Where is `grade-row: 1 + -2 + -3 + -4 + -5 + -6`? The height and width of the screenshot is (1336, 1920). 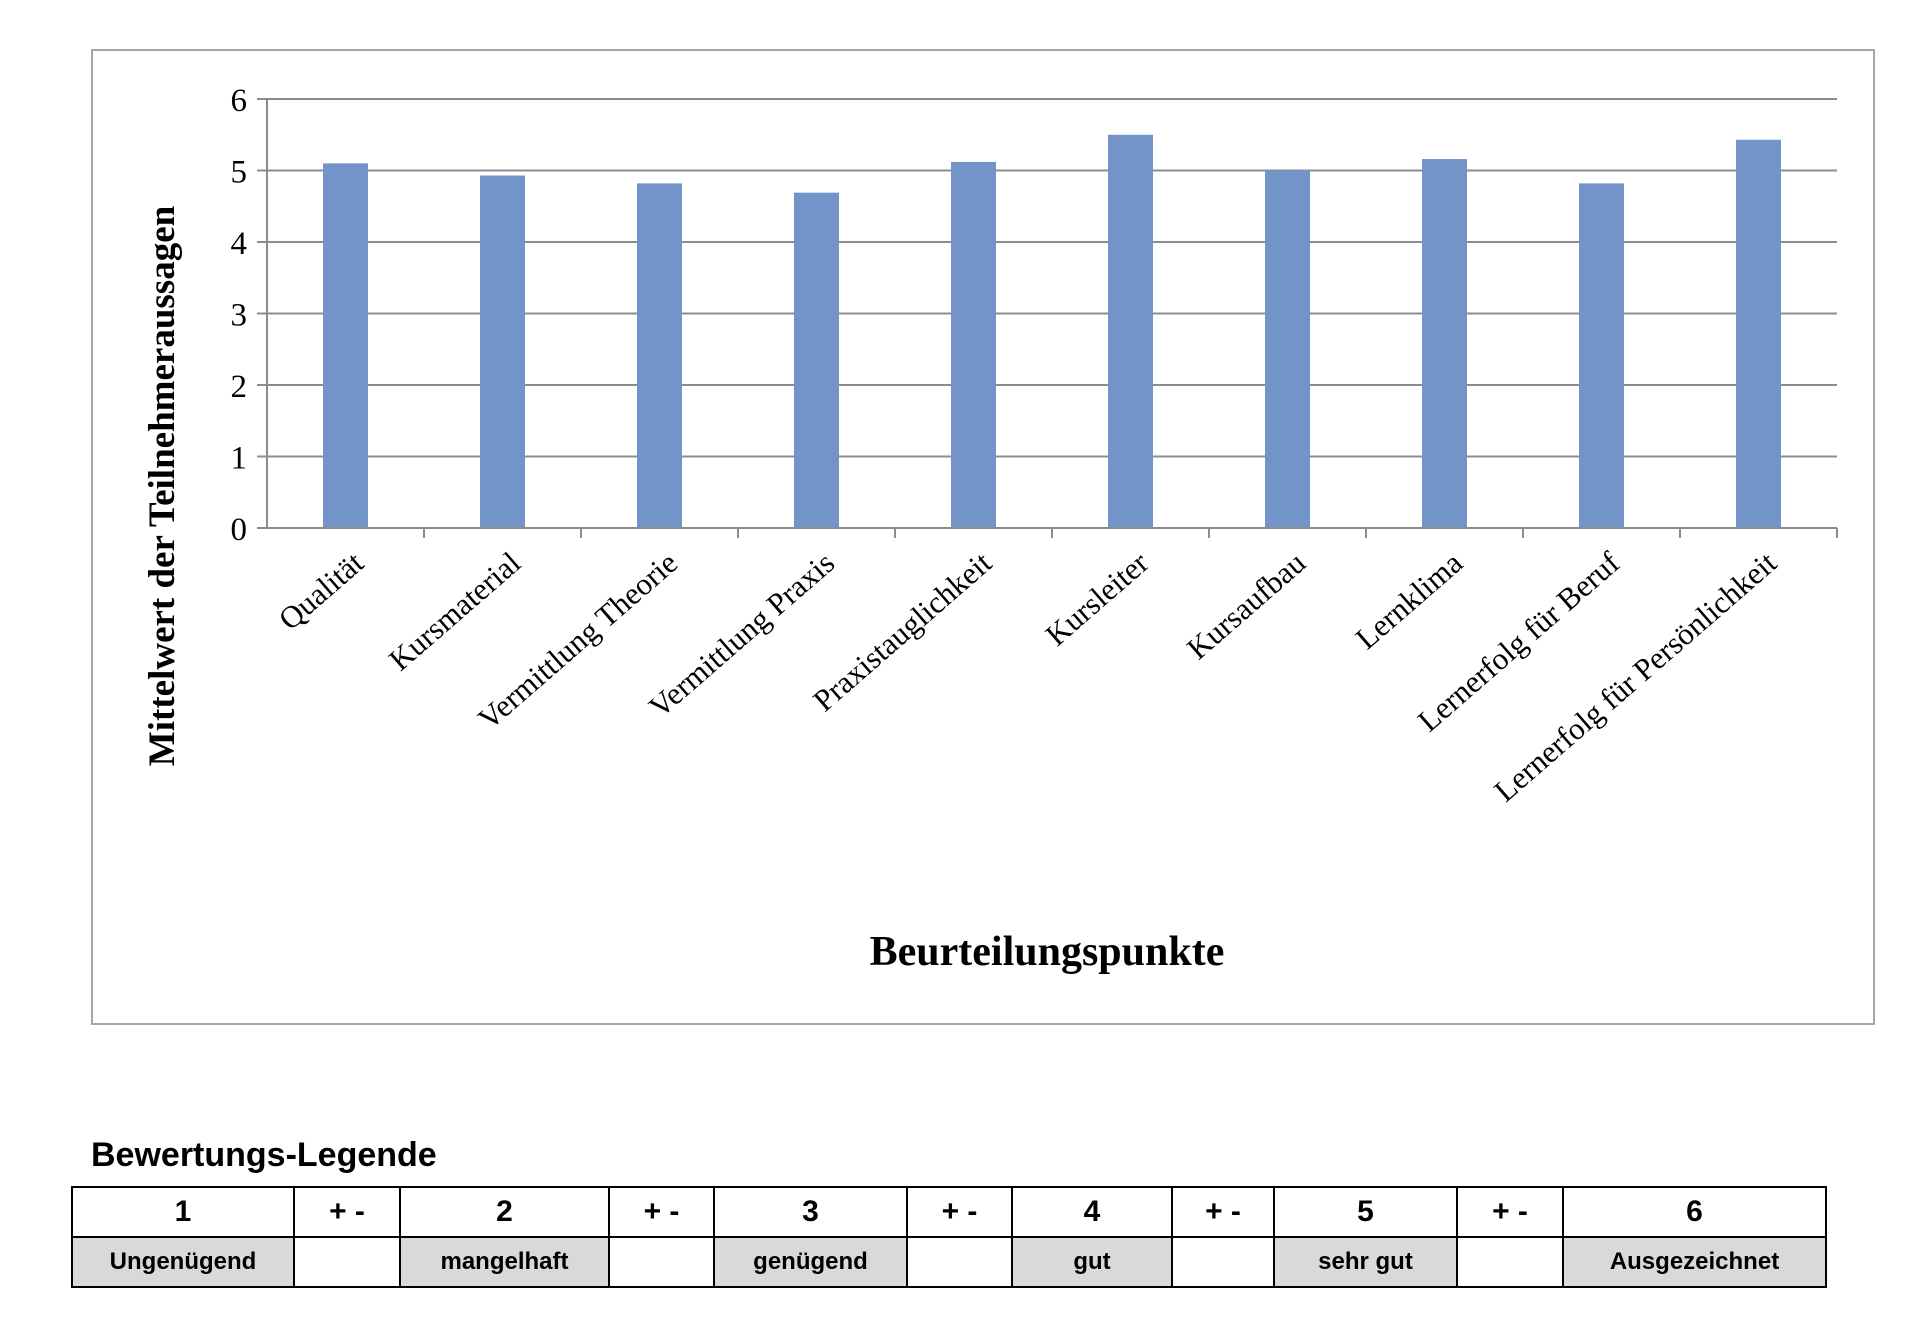
grade-row: 1 + -2 + -3 + -4 + -5 + -6 is located at coordinates (949, 1212).